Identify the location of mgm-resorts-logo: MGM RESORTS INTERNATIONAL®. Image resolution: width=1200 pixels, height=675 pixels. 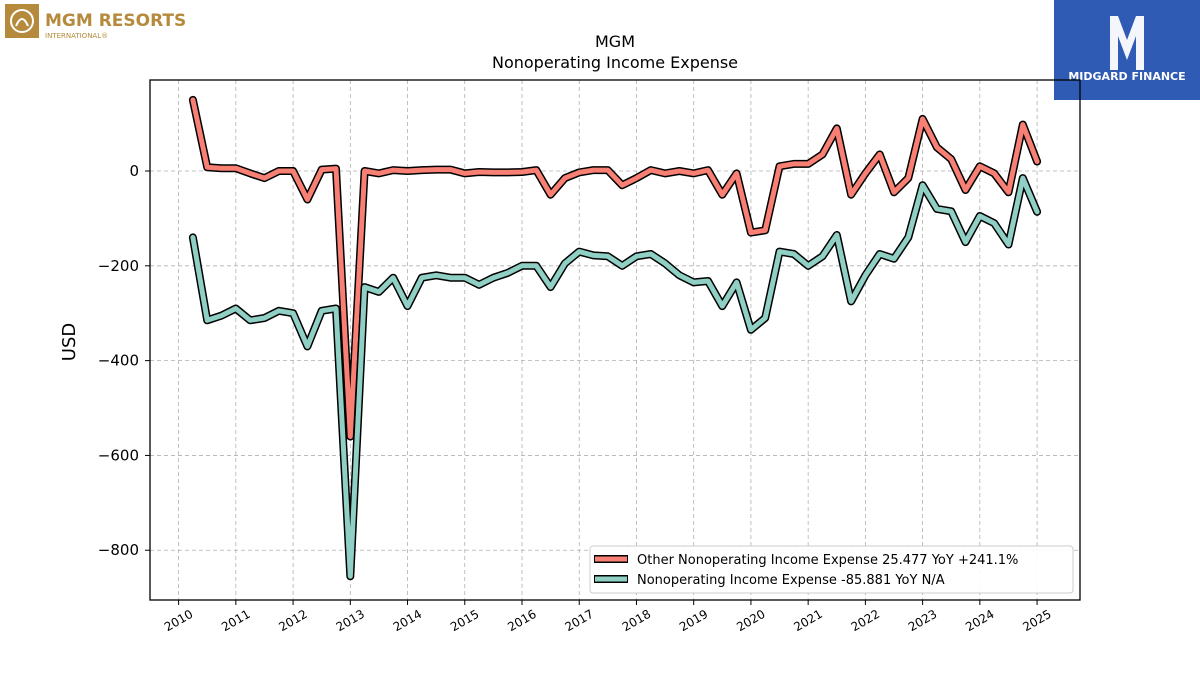
(100, 24).